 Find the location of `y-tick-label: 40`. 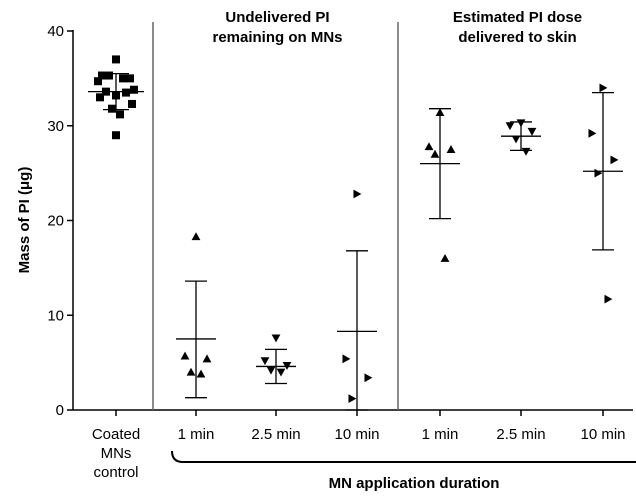

y-tick-label: 40 is located at coordinates (55, 31).